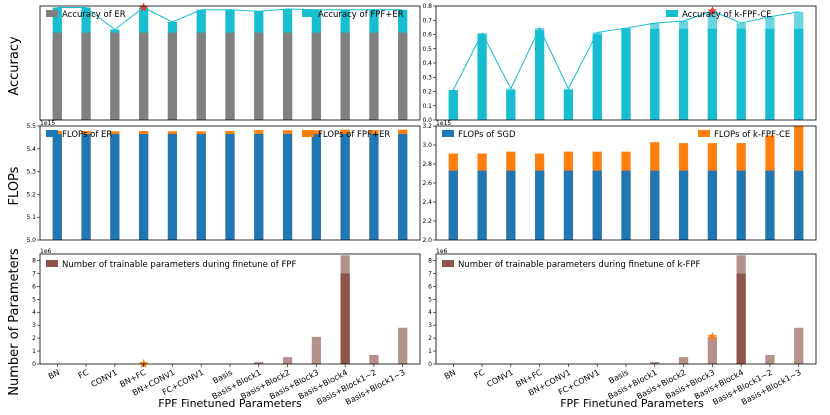 The width and height of the screenshot is (830, 415). I want to click on ytick-label: 5.4, so click(31, 149).